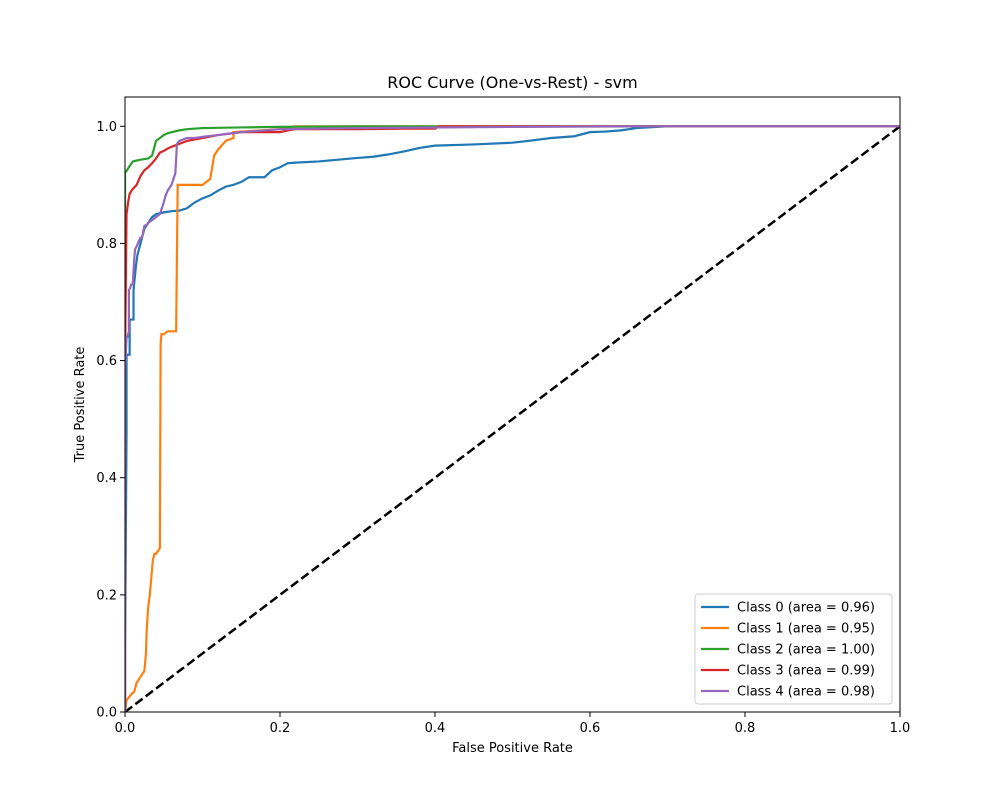  I want to click on chart-title: ROC Curve (One-vs-Rest) - svm, so click(512, 82).